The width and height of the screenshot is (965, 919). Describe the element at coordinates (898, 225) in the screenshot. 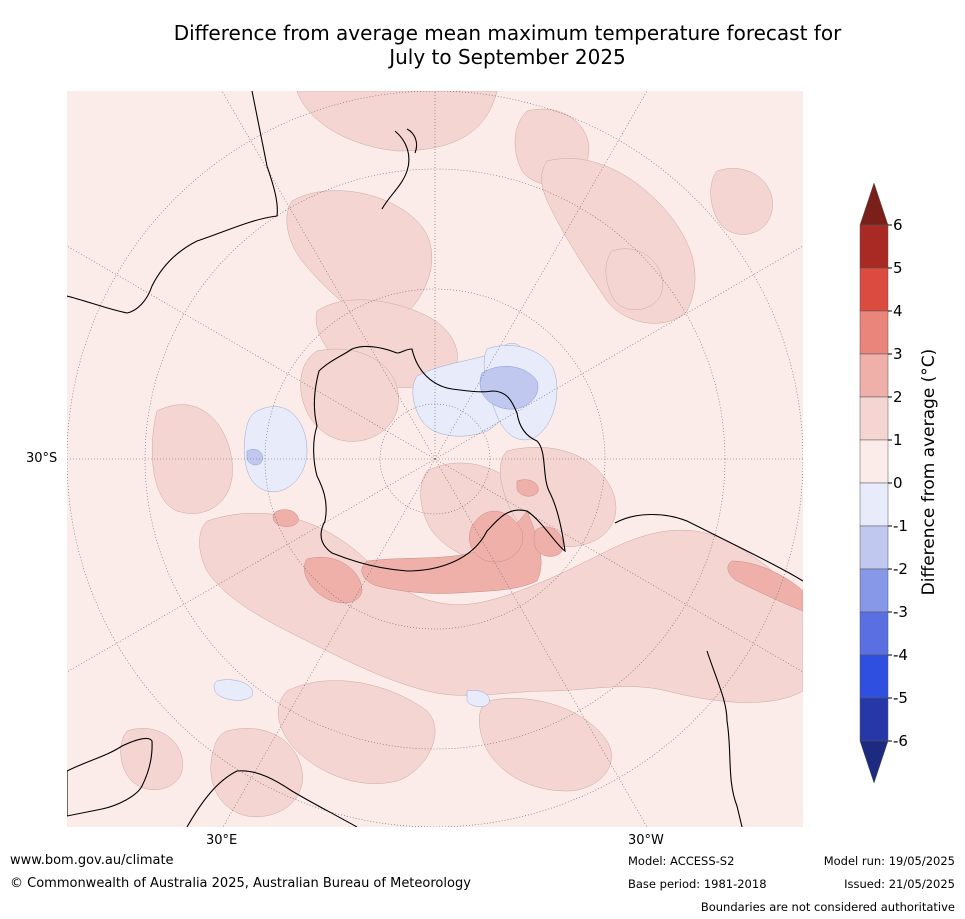

I see `colorbar-tick-label: 6` at that location.